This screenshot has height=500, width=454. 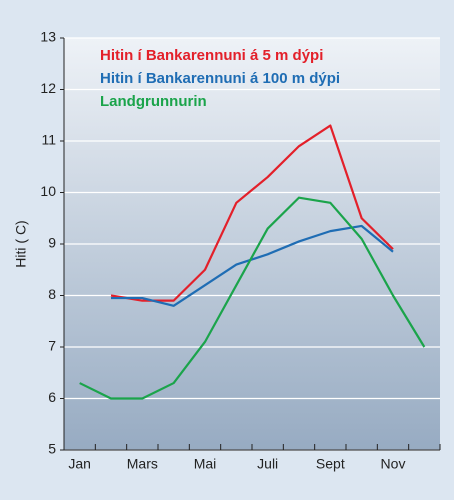 I want to click on y-tick-label: 13, so click(x=48, y=37).